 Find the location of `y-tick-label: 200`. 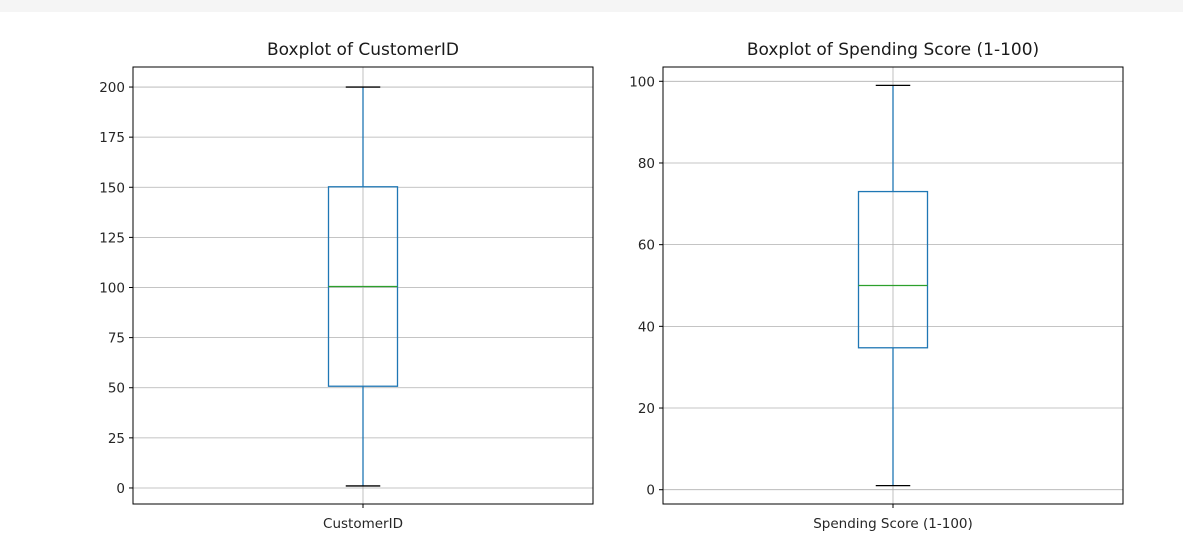

y-tick-label: 200 is located at coordinates (112, 88).